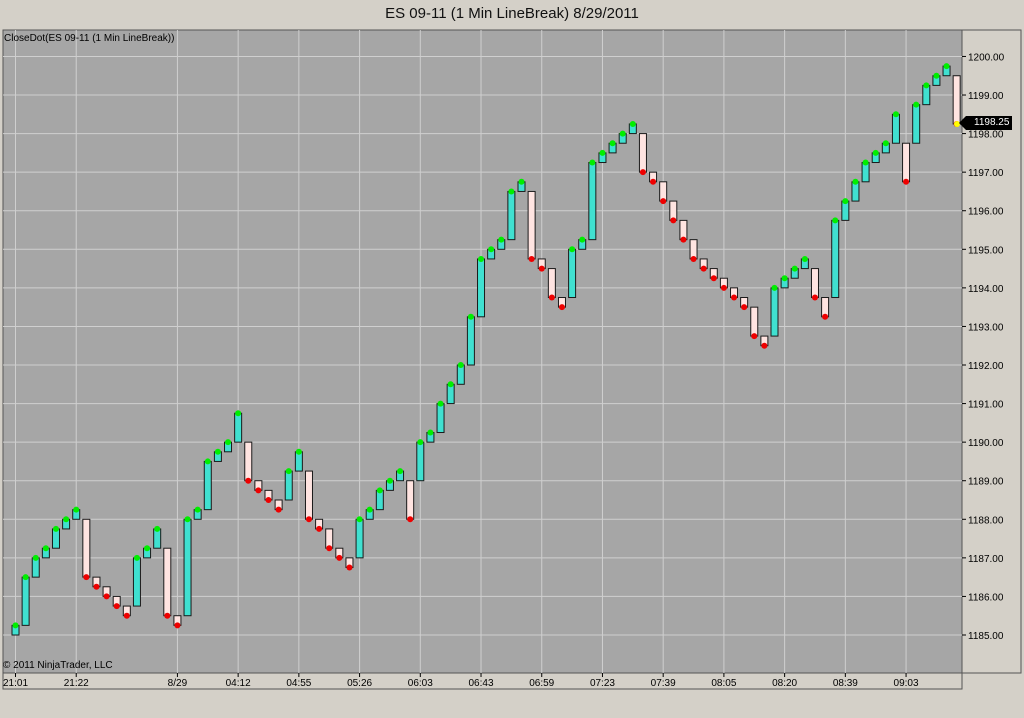 Image resolution: width=1024 pixels, height=718 pixels. I want to click on time-tick-label: 08:05, so click(723, 683).